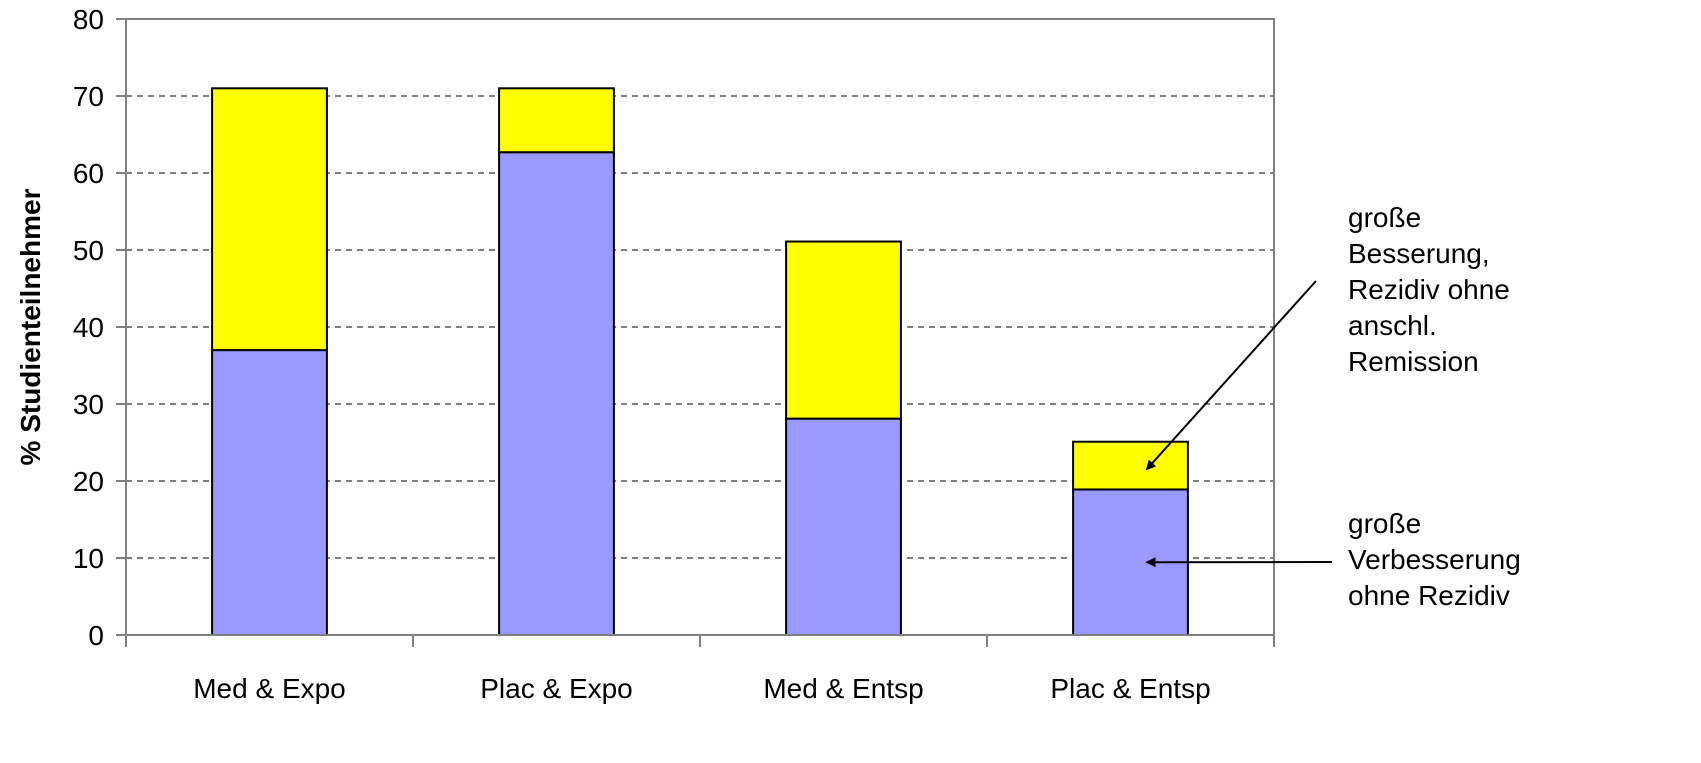  Describe the element at coordinates (88, 173) in the screenshot. I see `y-tick-label: 60` at that location.